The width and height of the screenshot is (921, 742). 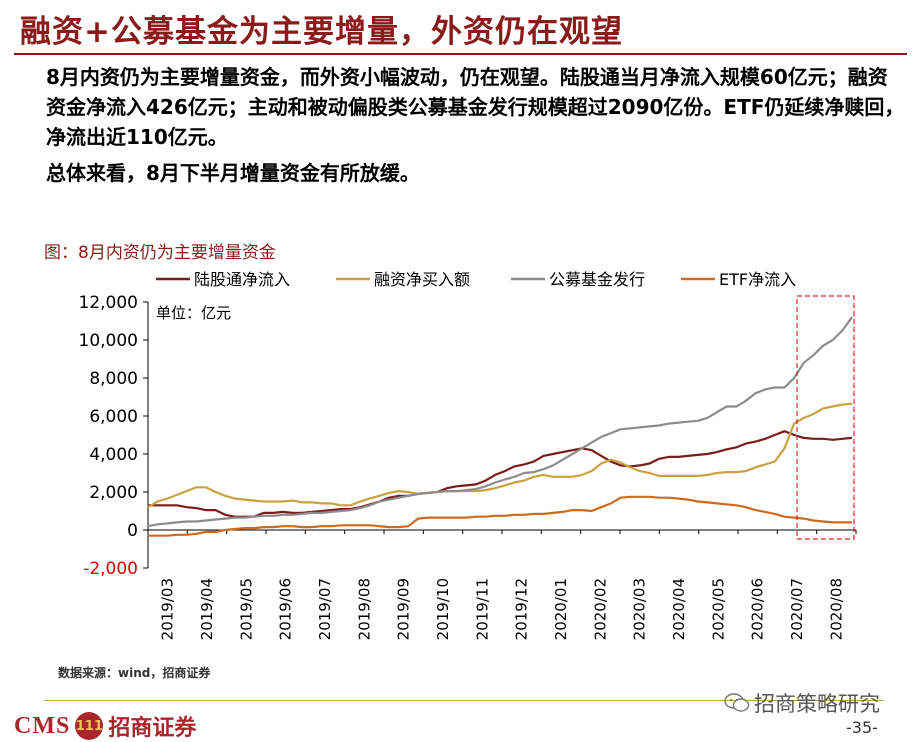 I want to click on page-number: -35-, so click(x=862, y=727).